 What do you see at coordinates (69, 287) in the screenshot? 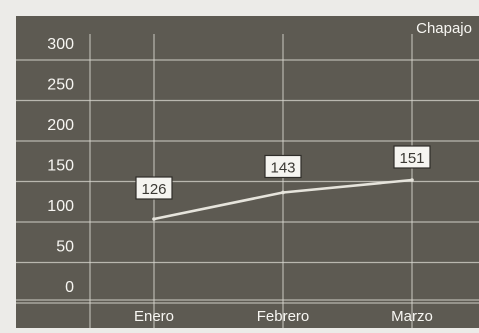
I see `y-tick-label: 0` at bounding box center [69, 287].